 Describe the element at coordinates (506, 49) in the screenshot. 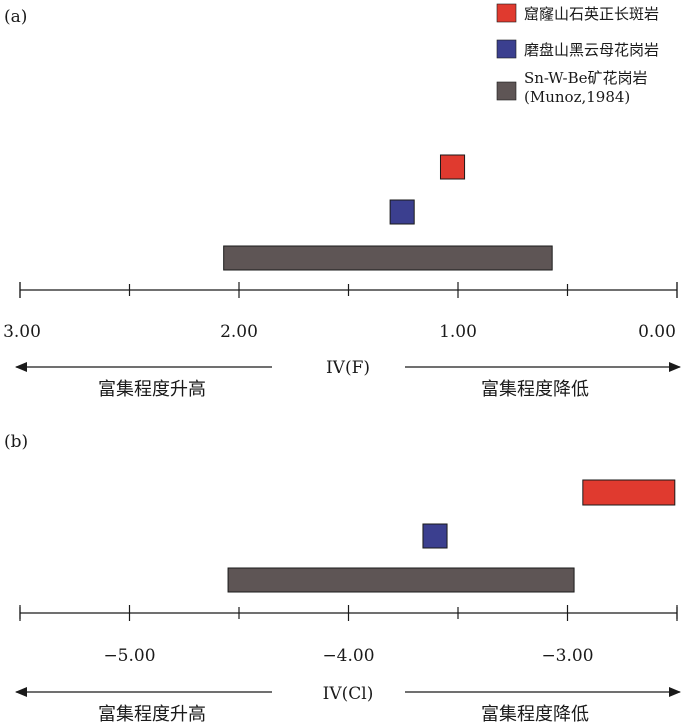

I see `legend-swatch-mopanshan` at that location.